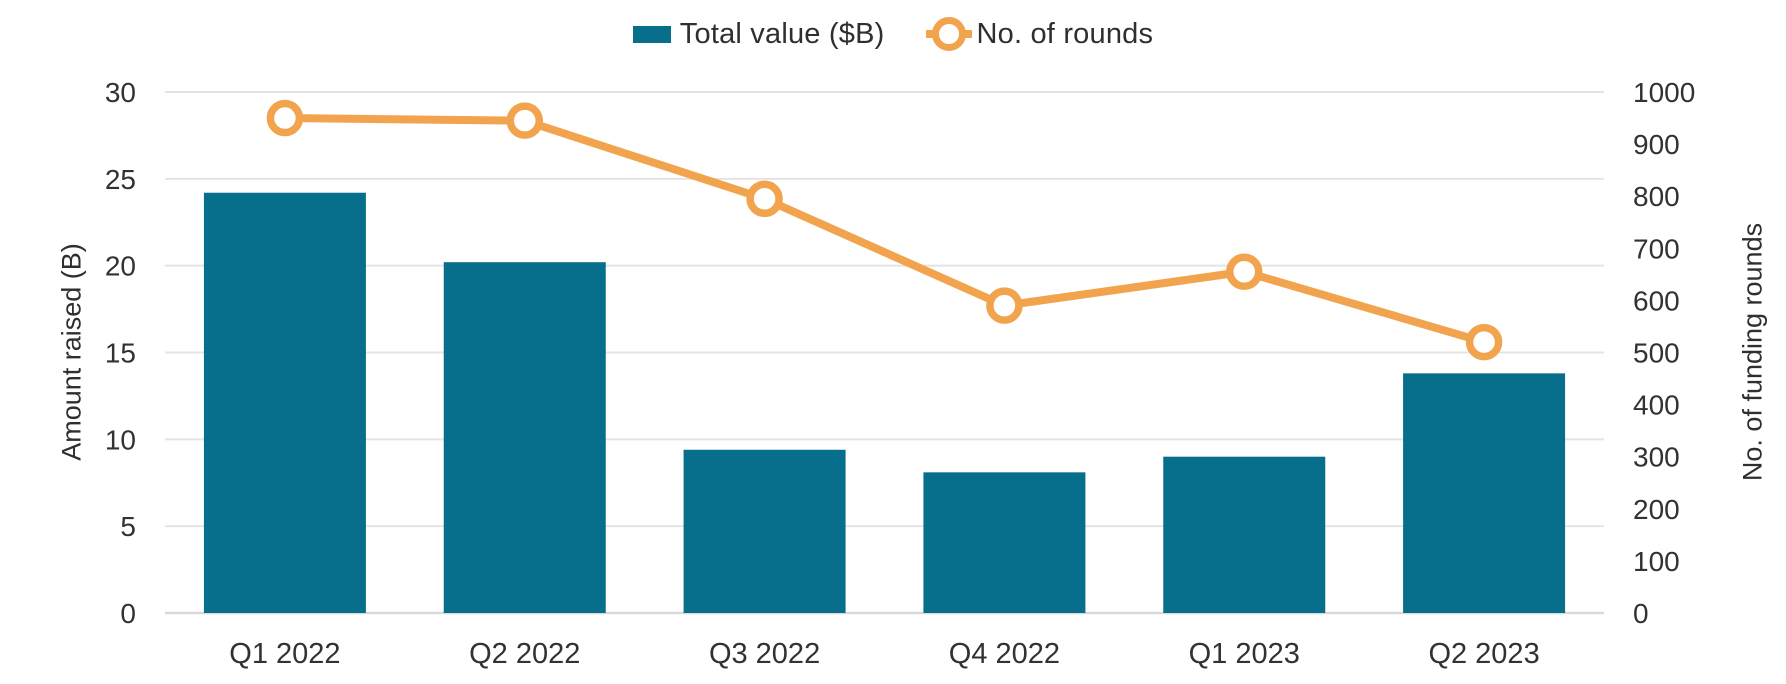 Image resolution: width=1786 pixels, height=684 pixels. Describe the element at coordinates (1244, 654) in the screenshot. I see `x-category-label: Q1 2023` at that location.